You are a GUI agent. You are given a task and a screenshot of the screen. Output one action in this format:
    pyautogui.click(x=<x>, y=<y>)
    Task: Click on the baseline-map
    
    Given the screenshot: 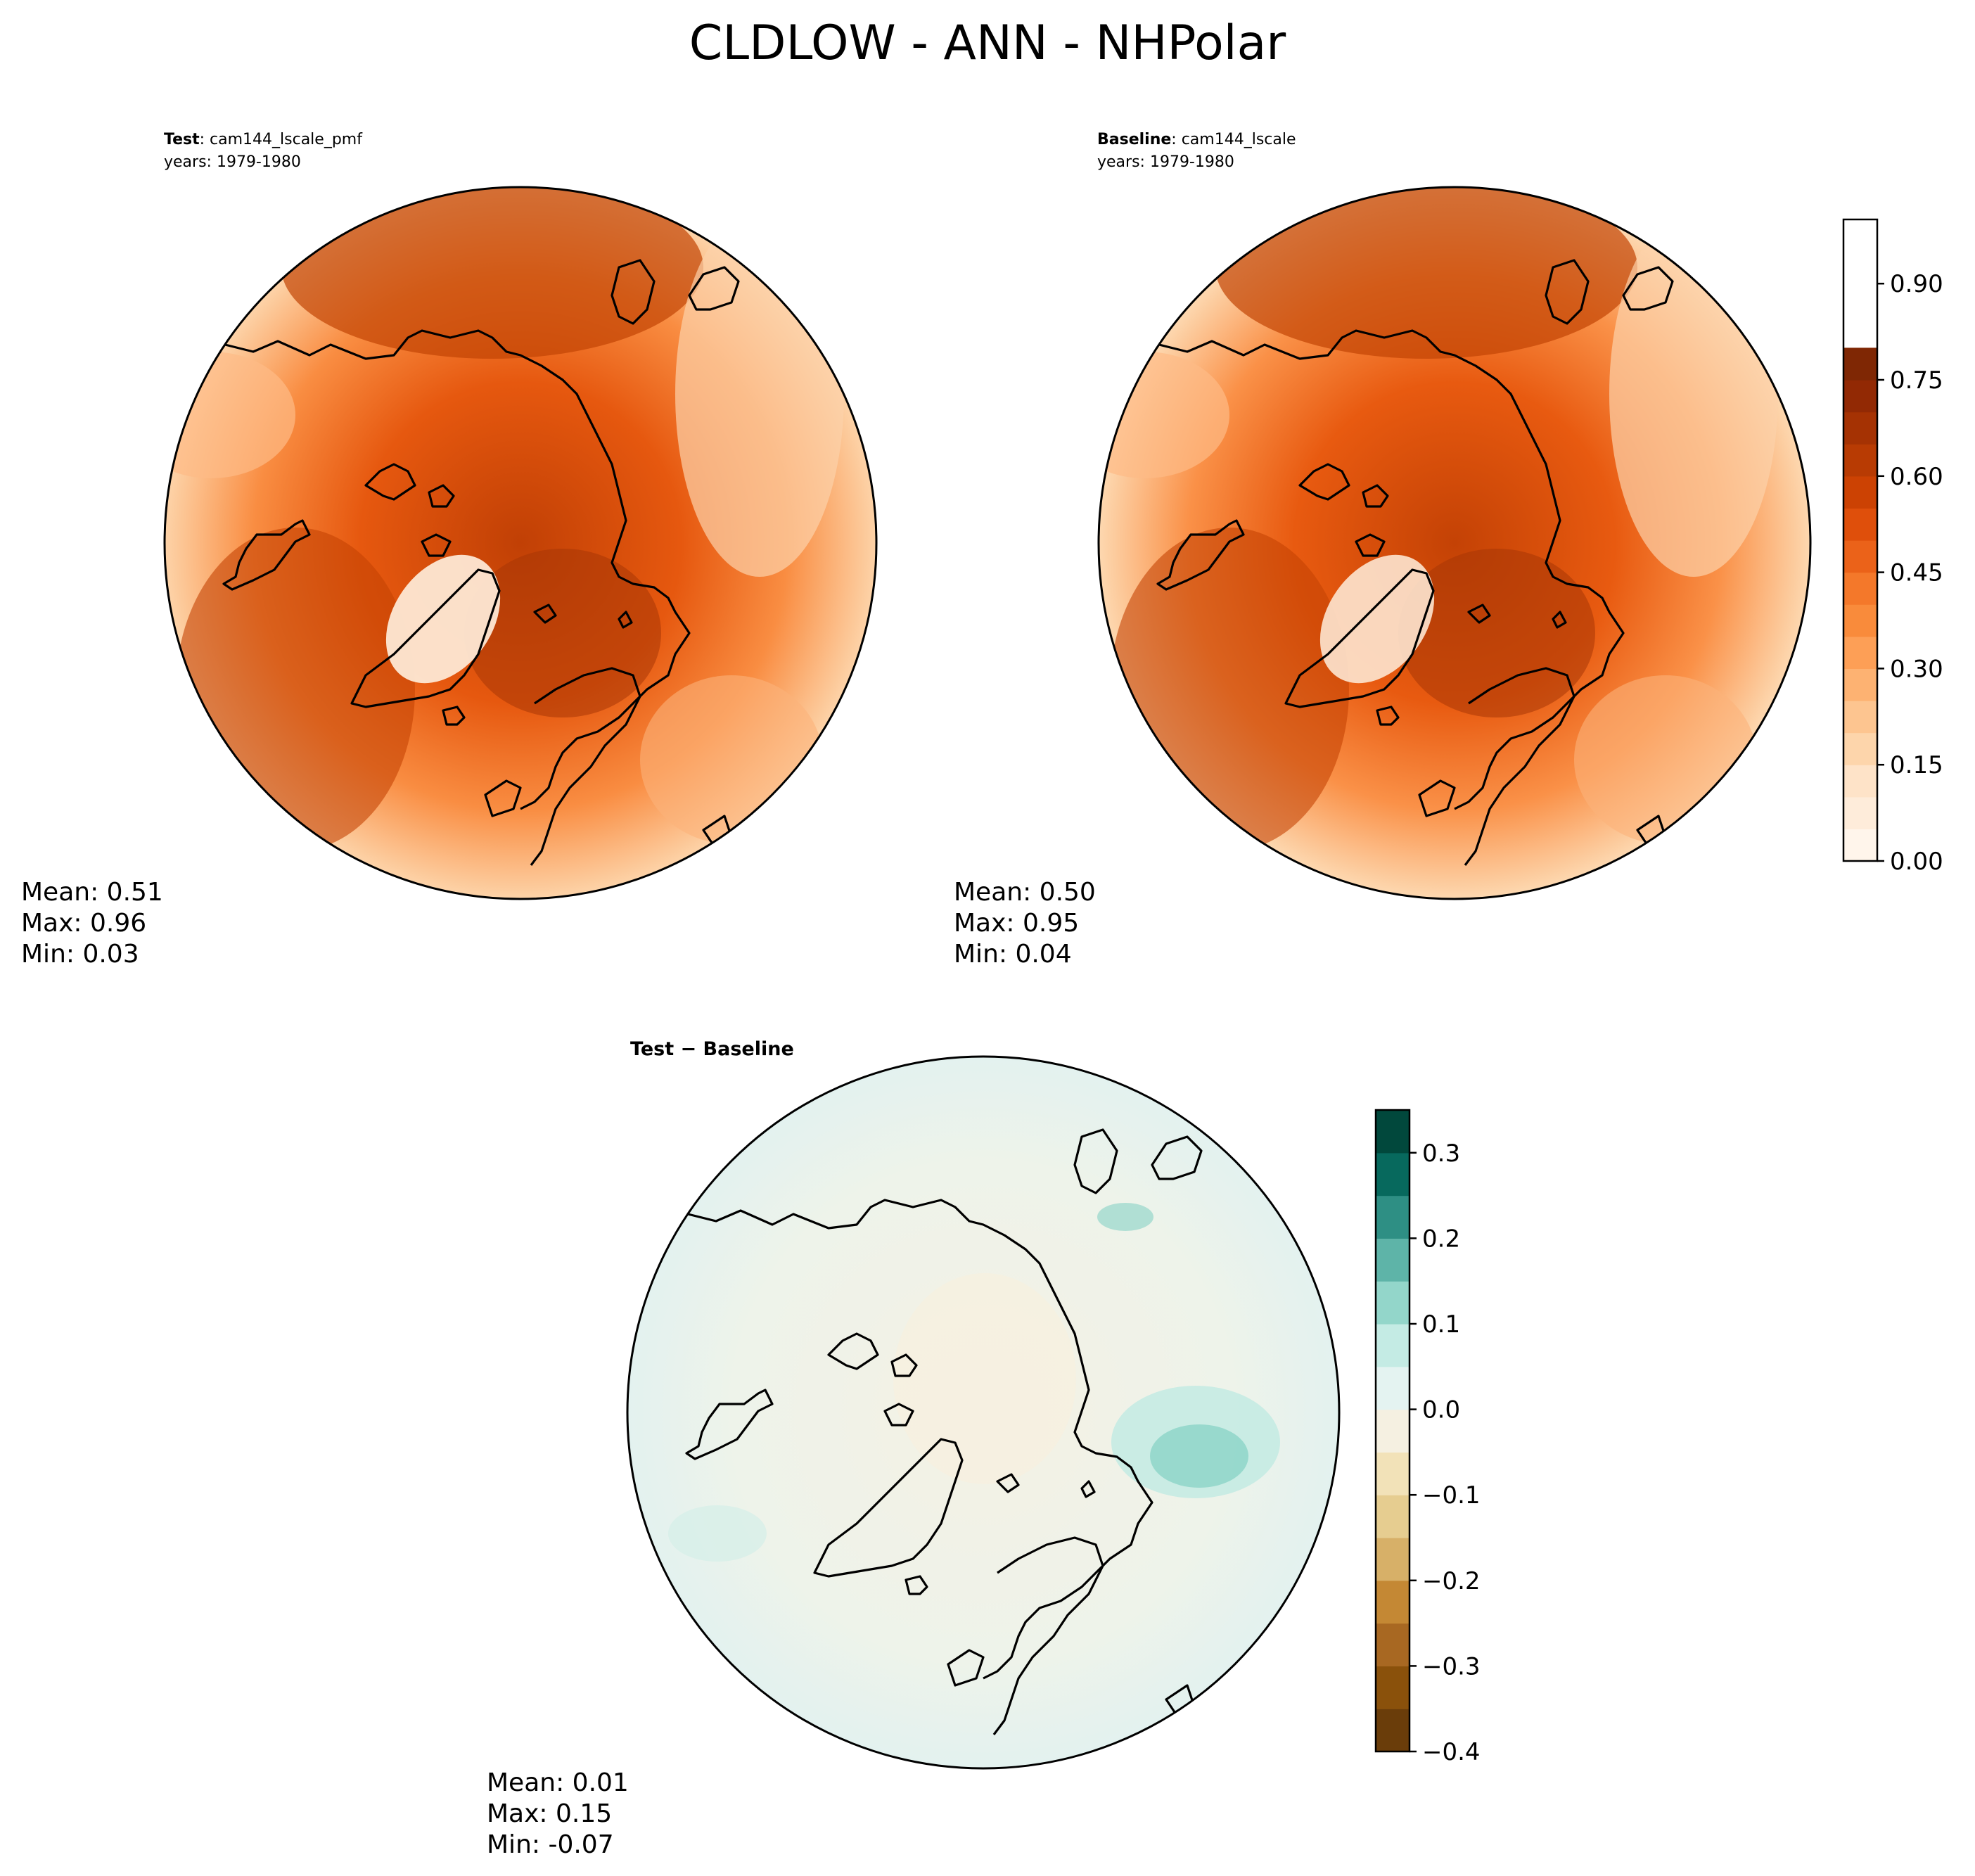 What is the action you would take?
    pyautogui.click(x=1454, y=543)
    